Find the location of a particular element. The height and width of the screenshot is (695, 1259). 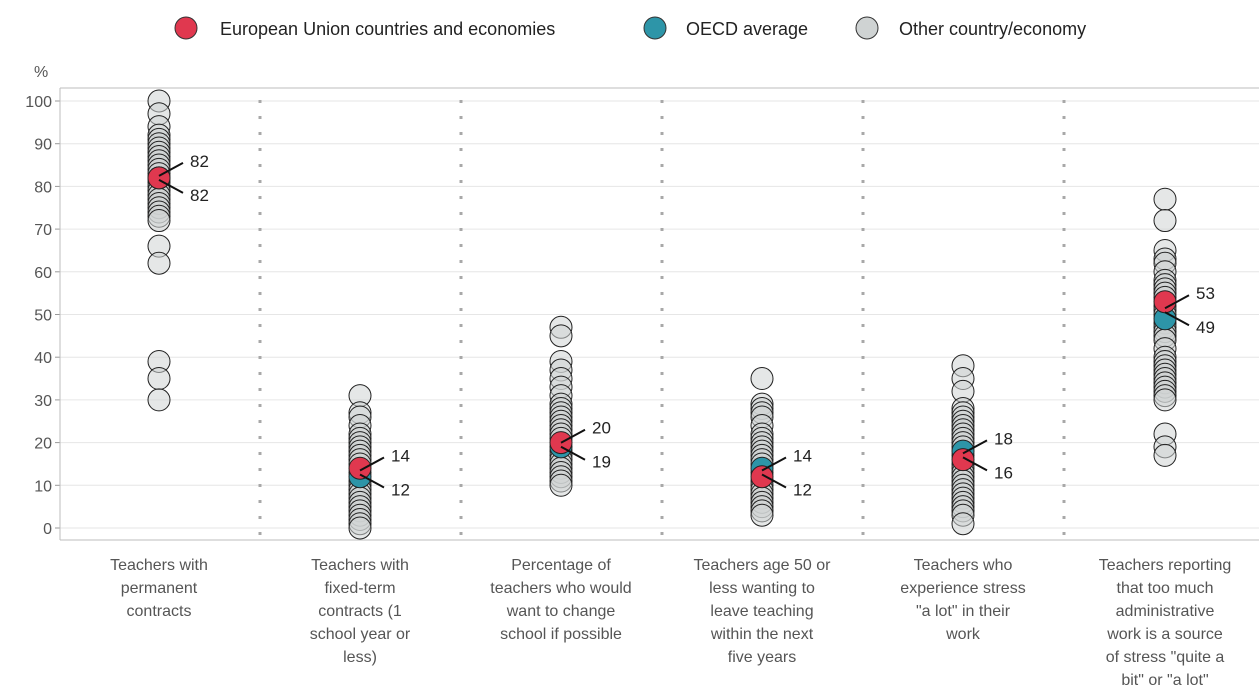

category-label-line: administrative is located at coordinates (1165, 611).